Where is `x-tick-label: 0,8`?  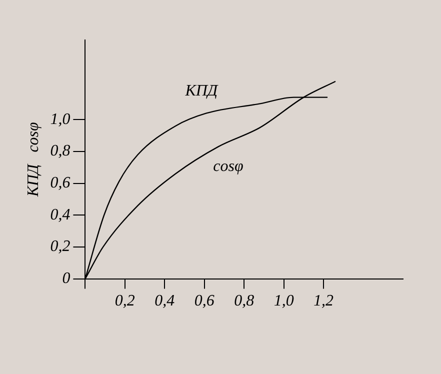 x-tick-label: 0,8 is located at coordinates (244, 301).